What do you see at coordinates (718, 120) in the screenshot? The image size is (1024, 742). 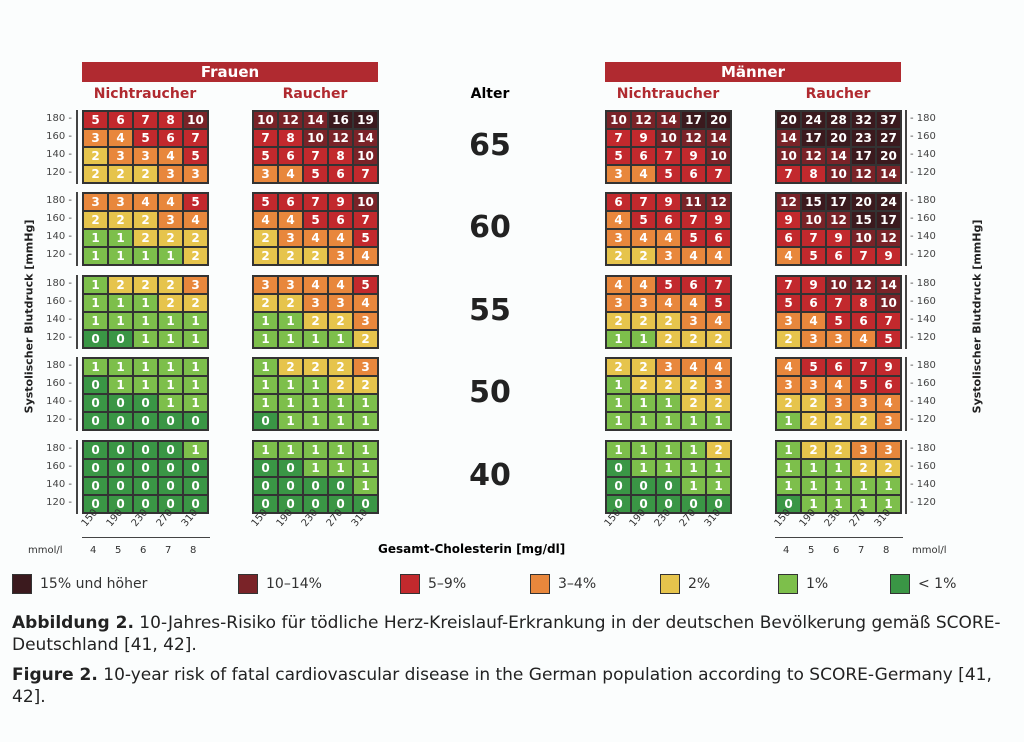 I see `risk-cell: 20` at bounding box center [718, 120].